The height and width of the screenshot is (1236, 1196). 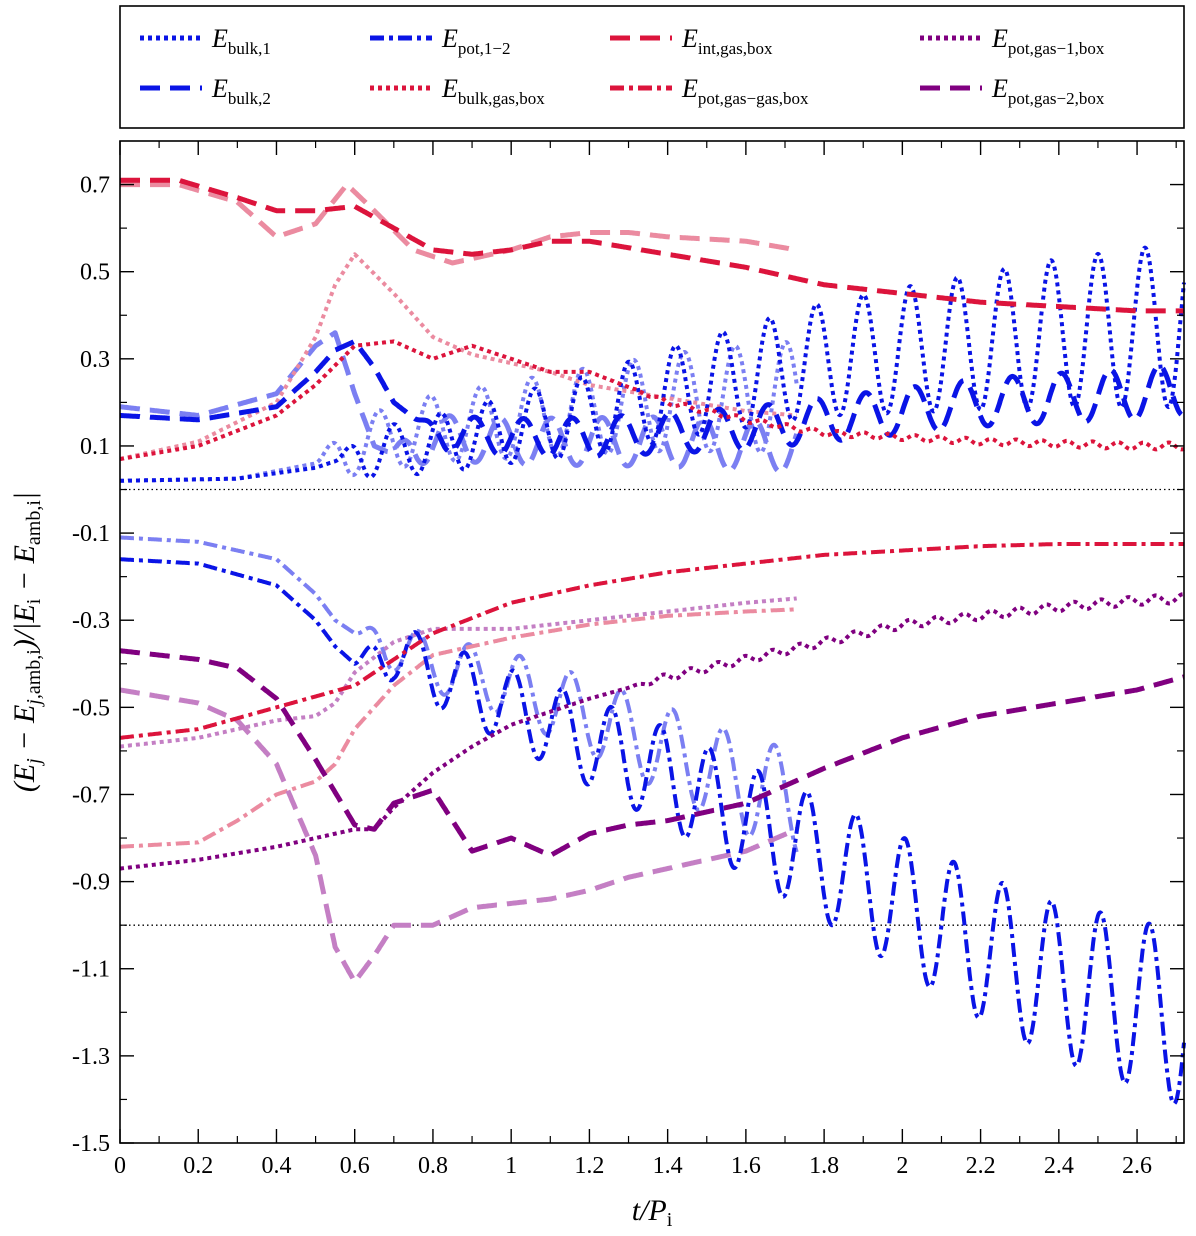 What do you see at coordinates (981, 1166) in the screenshot?
I see `x-tick-label: 2.2` at bounding box center [981, 1166].